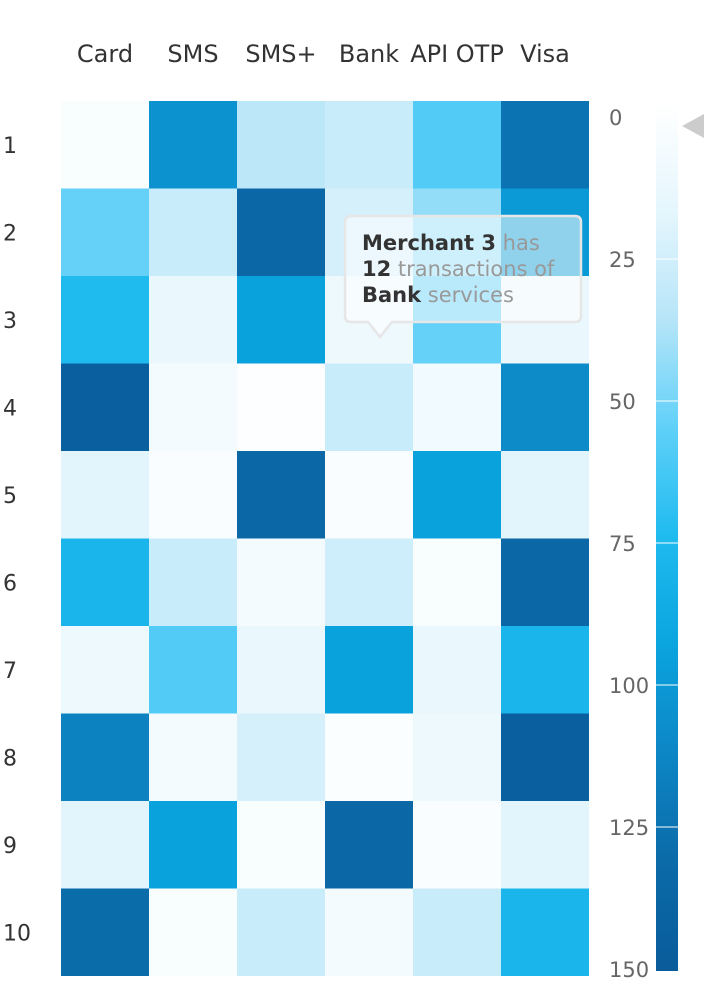  I want to click on colorbar-tick-label: 0, so click(615, 118).